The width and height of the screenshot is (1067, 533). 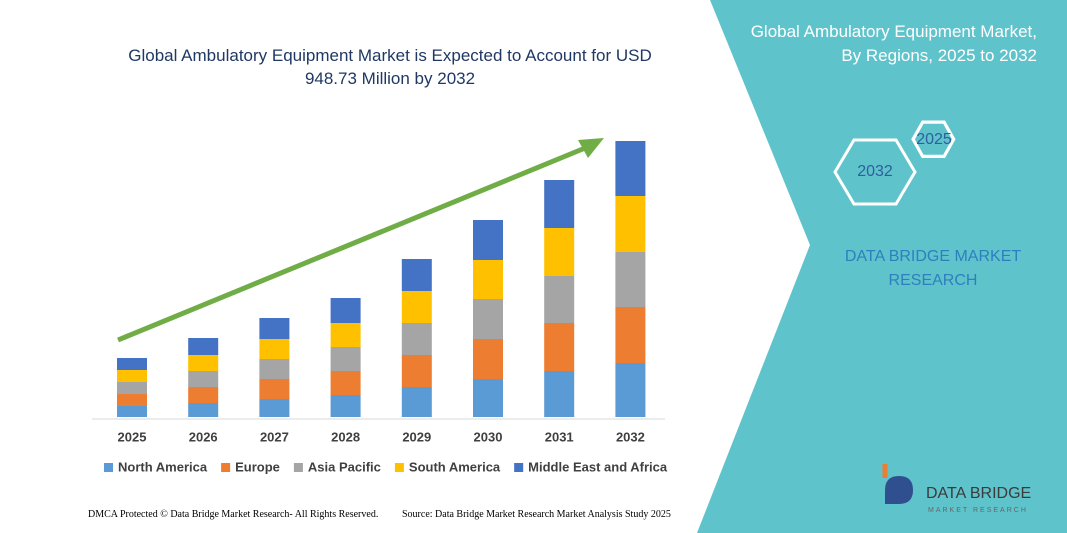 I want to click on logo-tagline: MARKET RESEARCH, so click(x=978, y=510).